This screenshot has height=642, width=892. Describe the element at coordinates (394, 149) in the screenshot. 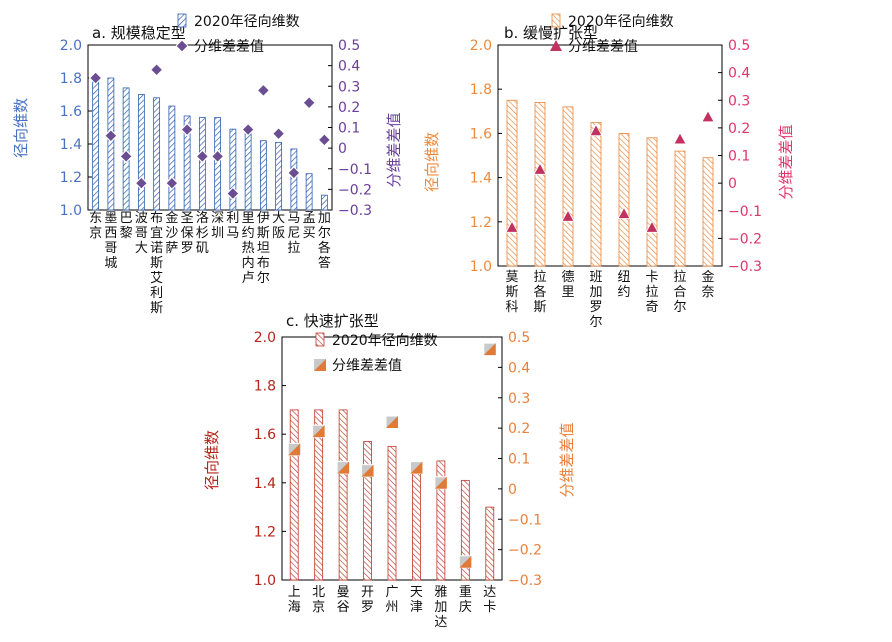

I see `y-axis-label-right: 分维差差值` at that location.